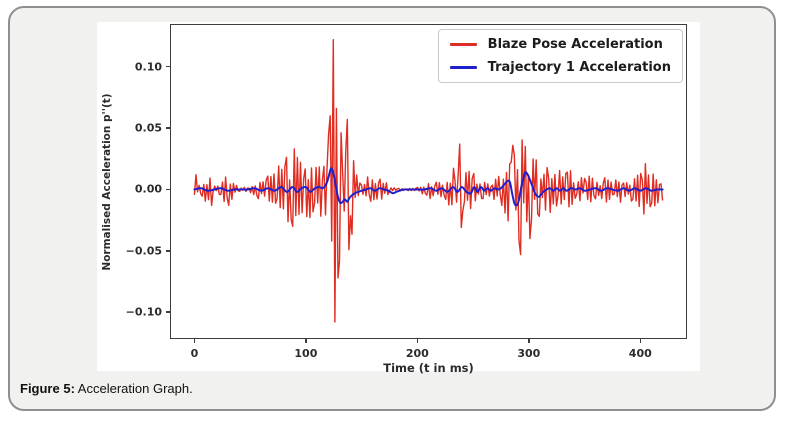  I want to click on x-tick-label: 300, so click(529, 353).